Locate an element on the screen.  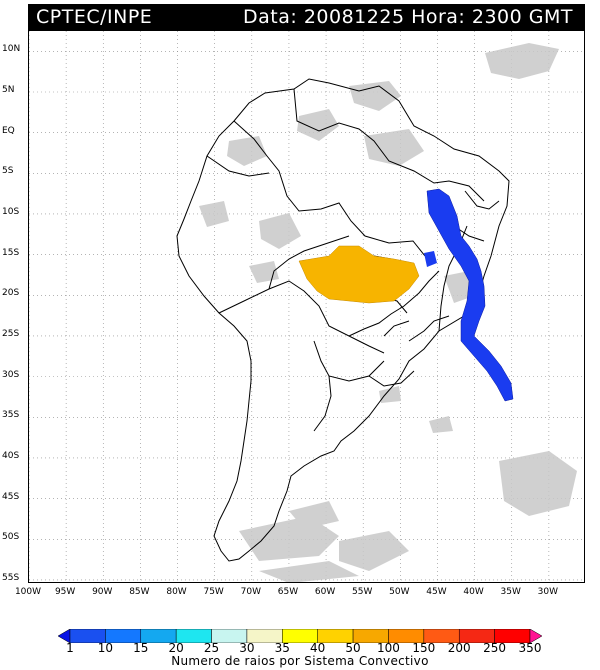
longitude-label: 95W is located at coordinates (65, 592).